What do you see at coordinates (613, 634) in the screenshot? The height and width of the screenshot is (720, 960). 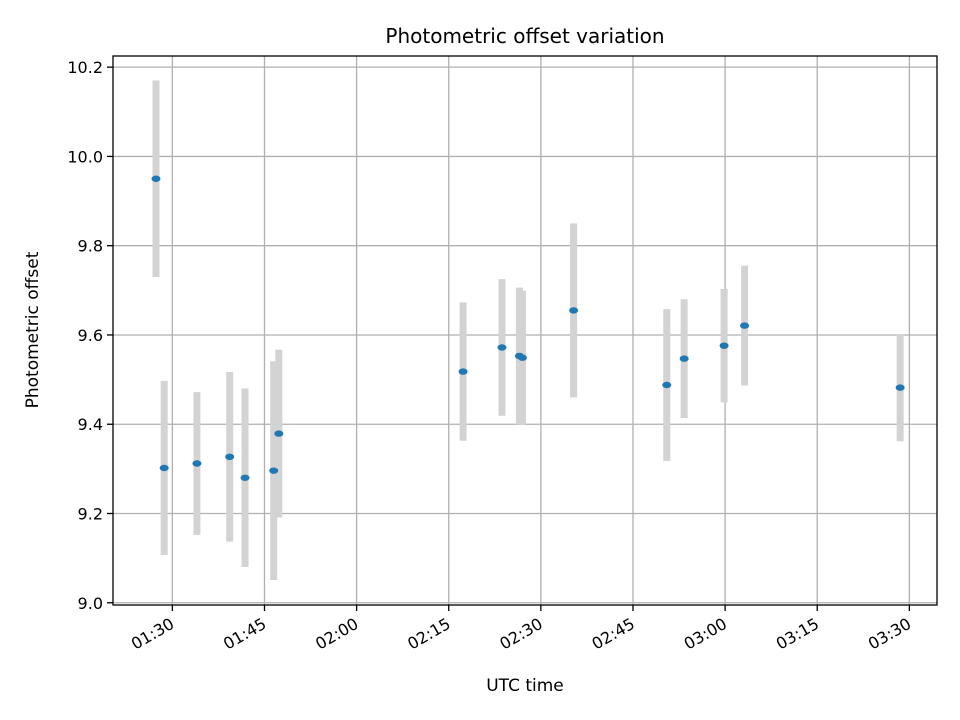 I see `x-tick-label: 02:45` at bounding box center [613, 634].